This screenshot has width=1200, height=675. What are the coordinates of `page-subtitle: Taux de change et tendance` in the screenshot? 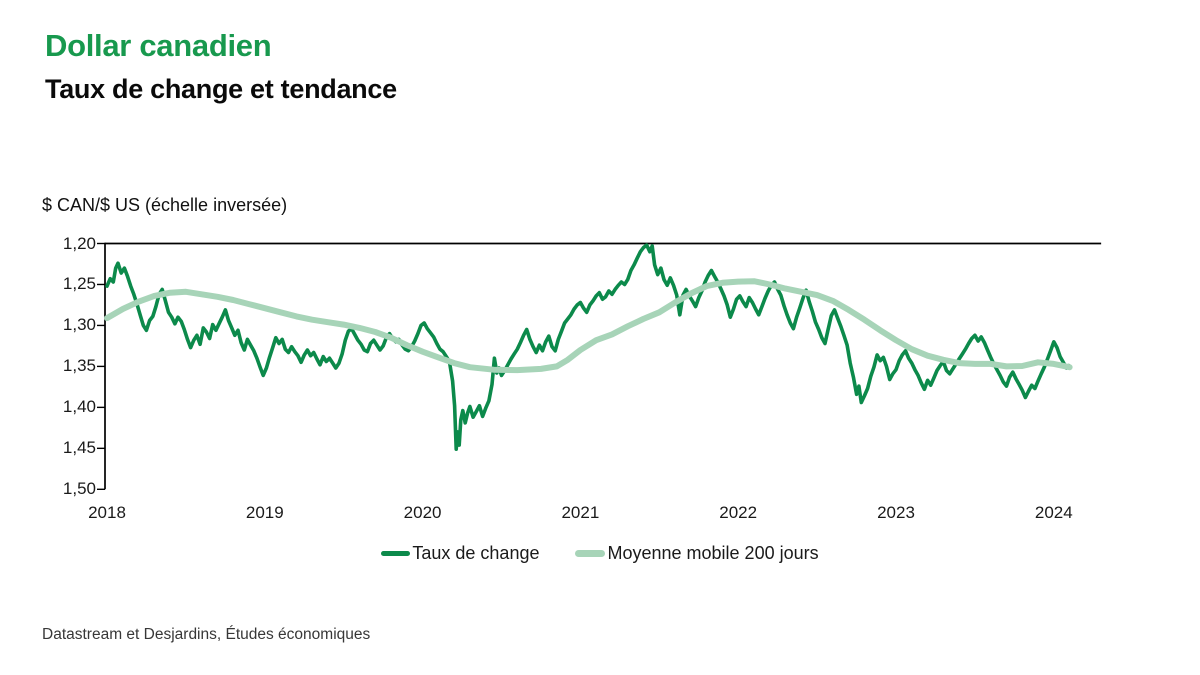 It's located at (221, 89).